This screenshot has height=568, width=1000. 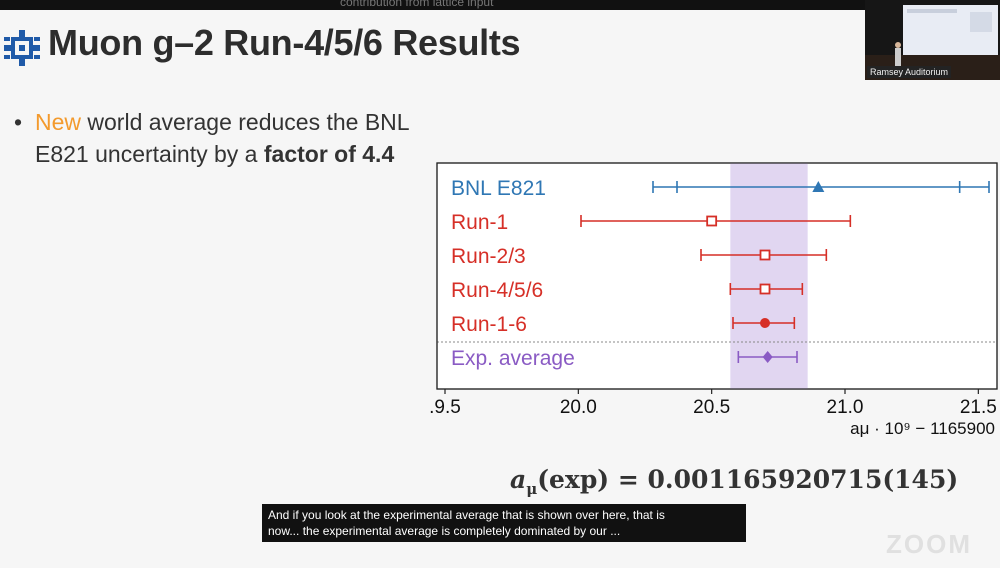 What do you see at coordinates (500, 5) in the screenshot?
I see `top-bar: contribution from lattice input` at bounding box center [500, 5].